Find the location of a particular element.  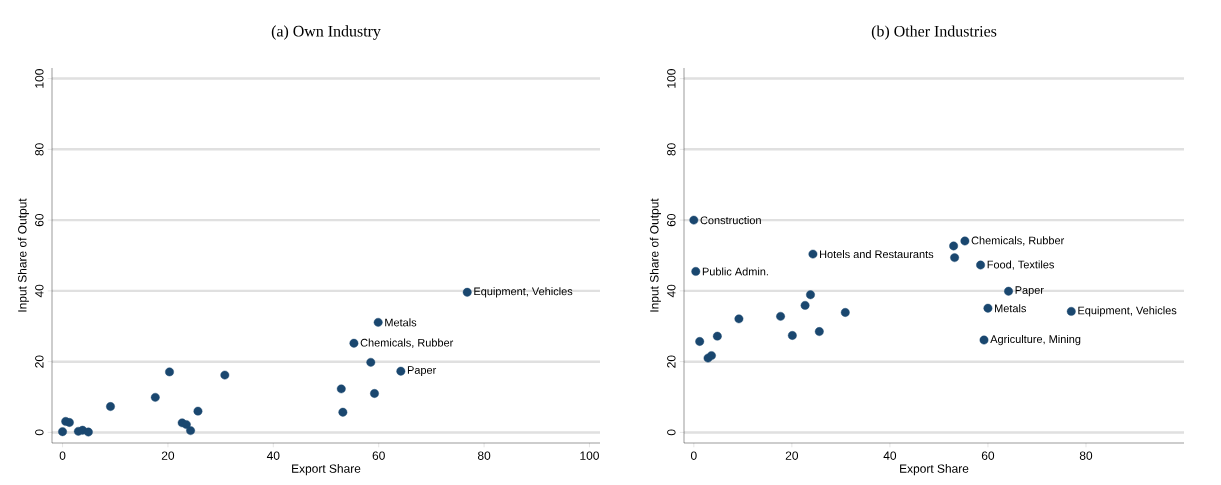

annotation: Construction is located at coordinates (730, 220).